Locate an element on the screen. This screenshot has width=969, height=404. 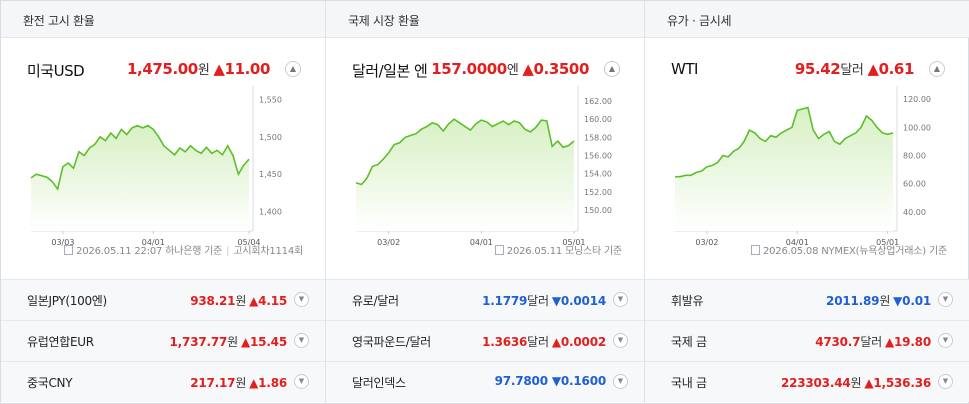
sub-rate-value: 223303.44원 ▲1,536.36 is located at coordinates (856, 382).